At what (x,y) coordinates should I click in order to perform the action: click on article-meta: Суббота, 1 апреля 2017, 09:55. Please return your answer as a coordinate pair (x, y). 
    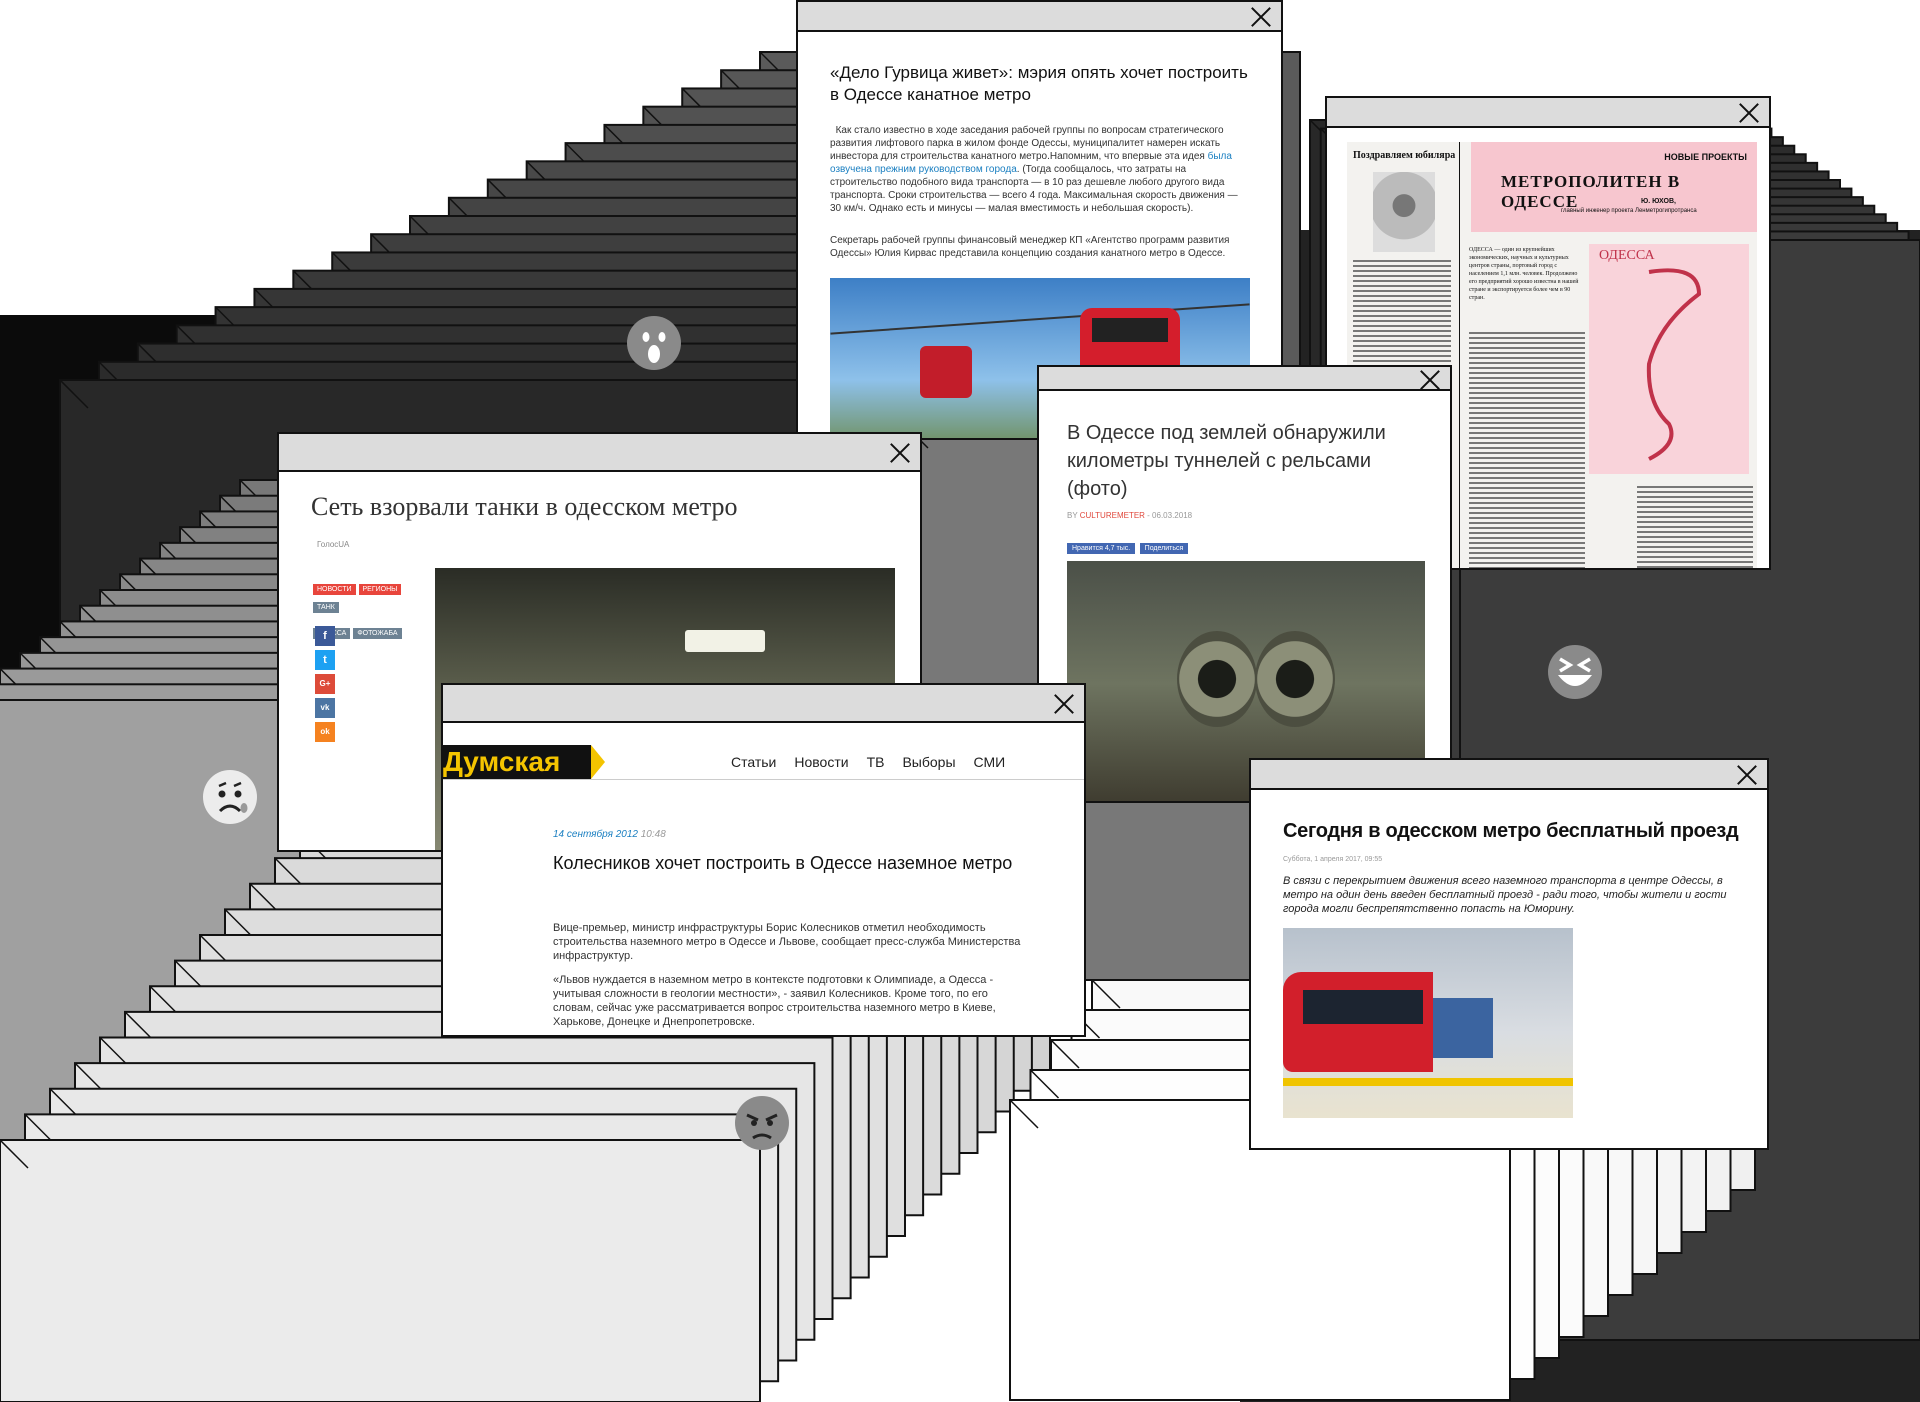
    Looking at the image, I should click on (1333, 859).